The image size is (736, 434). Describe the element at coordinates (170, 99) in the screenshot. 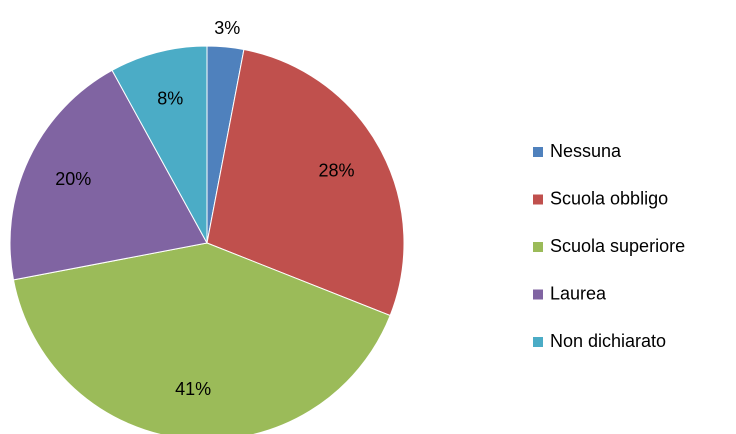

I see `data-label: 8%` at that location.